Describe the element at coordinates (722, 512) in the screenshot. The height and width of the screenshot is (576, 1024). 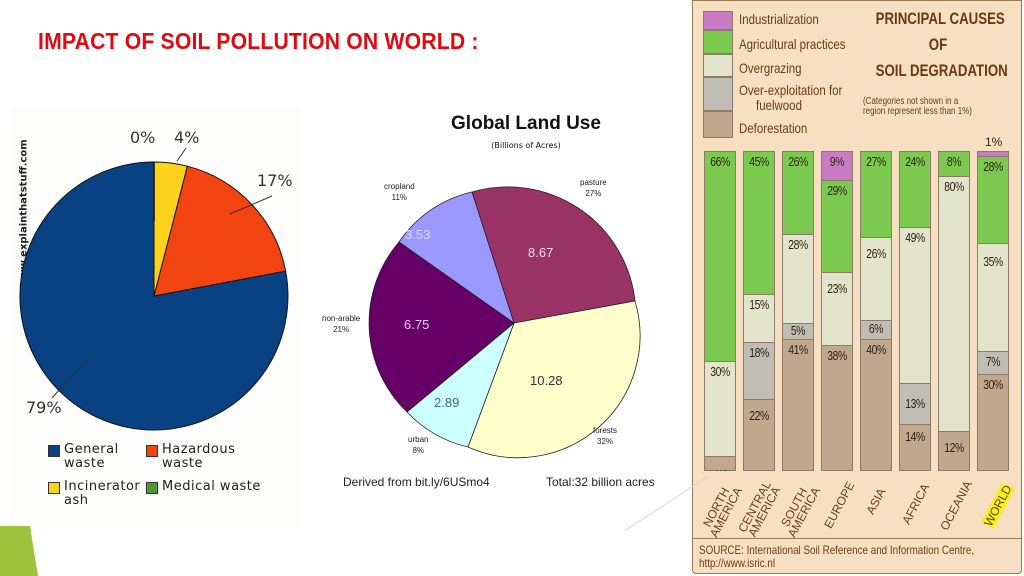
I see `category-north-america: NORTH AMERICA` at that location.